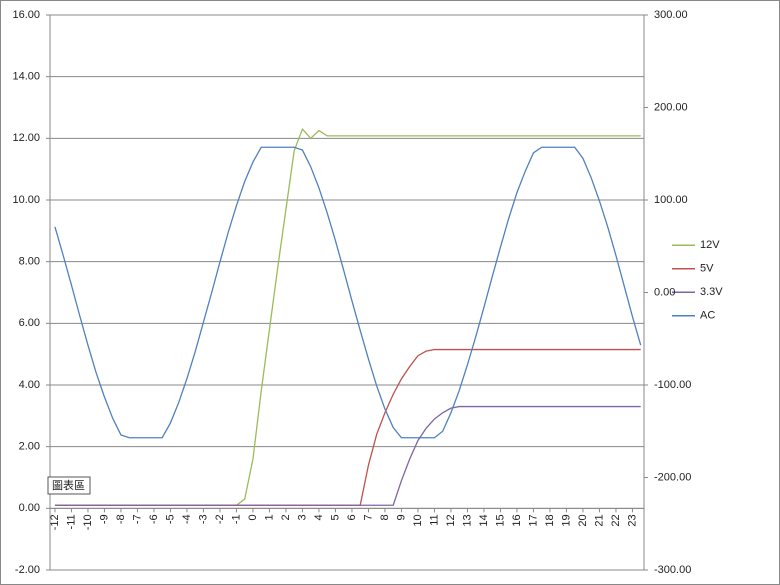 This screenshot has width=780, height=585. Describe the element at coordinates (154, 519) in the screenshot. I see `x-tick-label: -6` at that location.